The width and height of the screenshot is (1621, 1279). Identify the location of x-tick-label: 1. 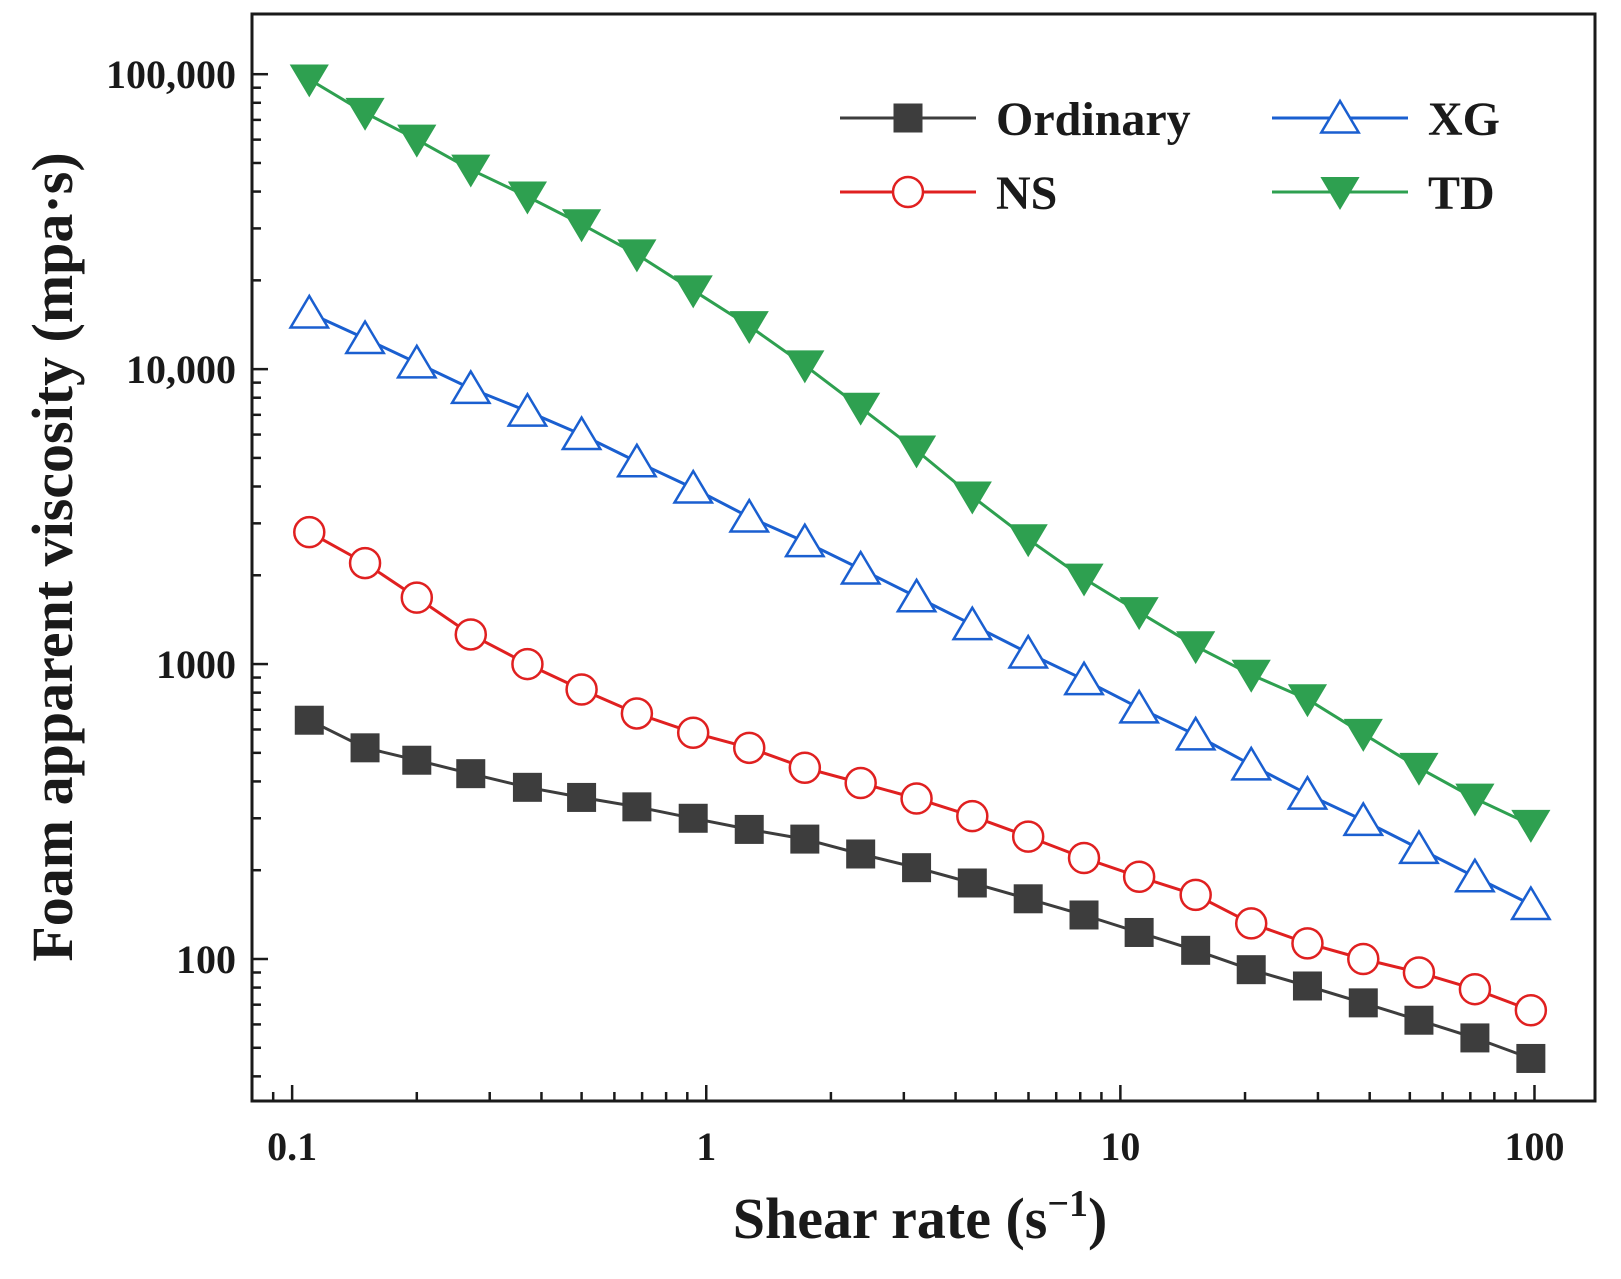
(706, 1146).